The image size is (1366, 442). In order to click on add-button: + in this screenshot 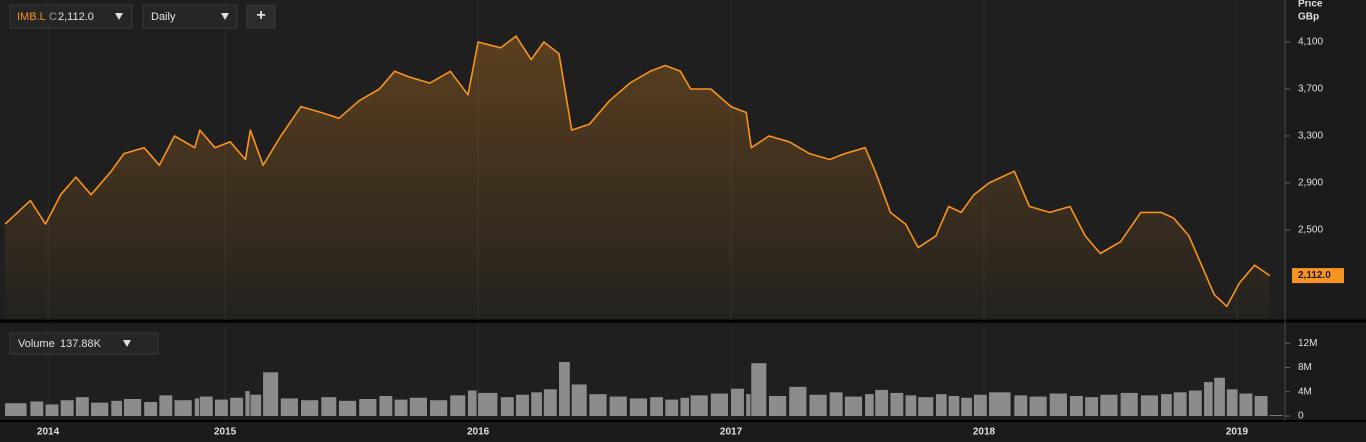, I will do `click(261, 16)`.